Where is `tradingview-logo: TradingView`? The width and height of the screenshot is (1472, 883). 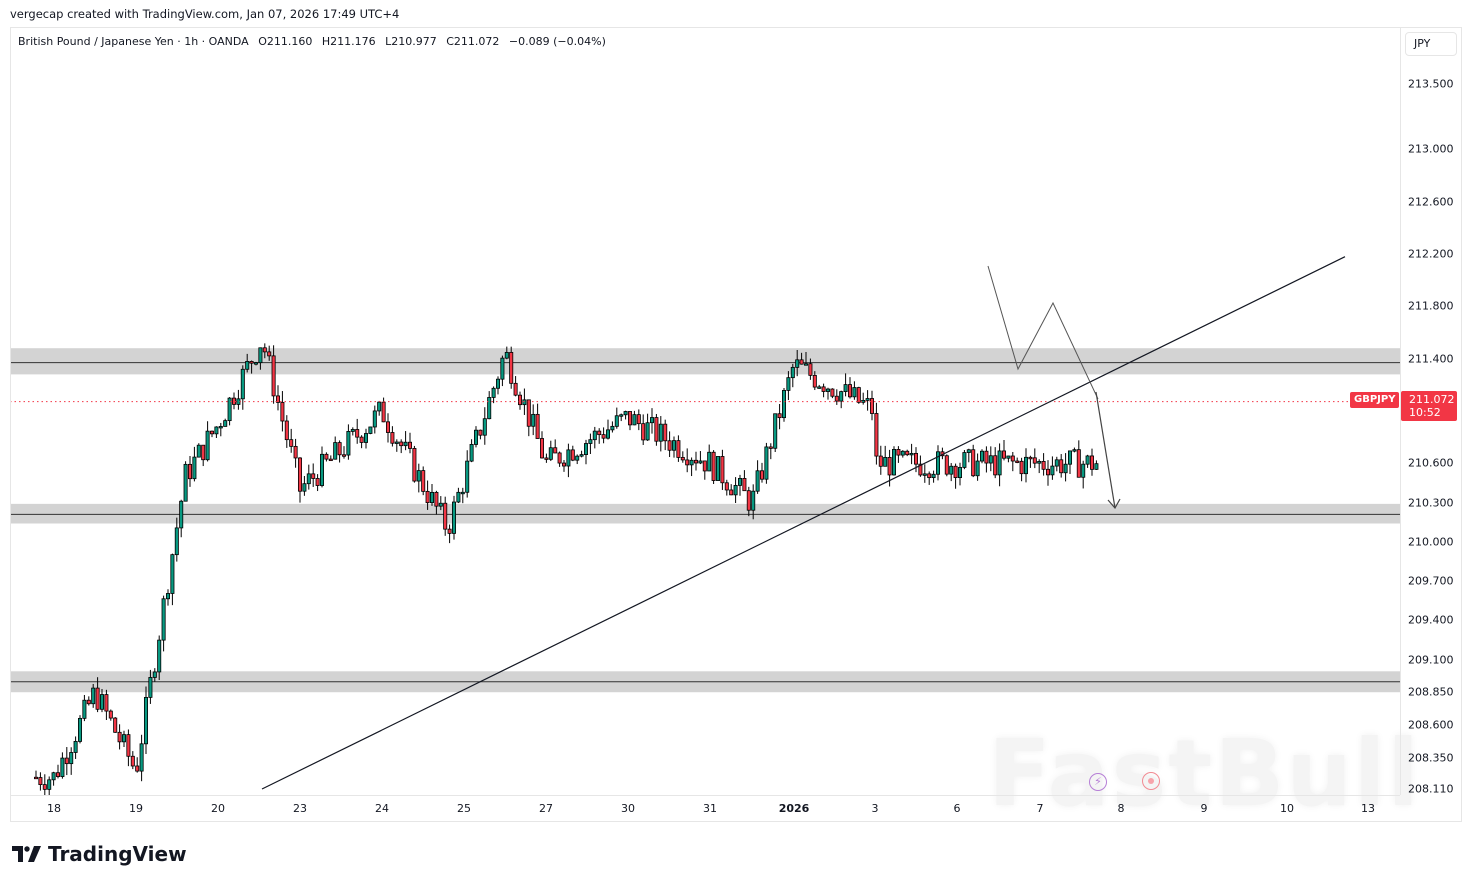
tradingview-logo: TradingView is located at coordinates (99, 854).